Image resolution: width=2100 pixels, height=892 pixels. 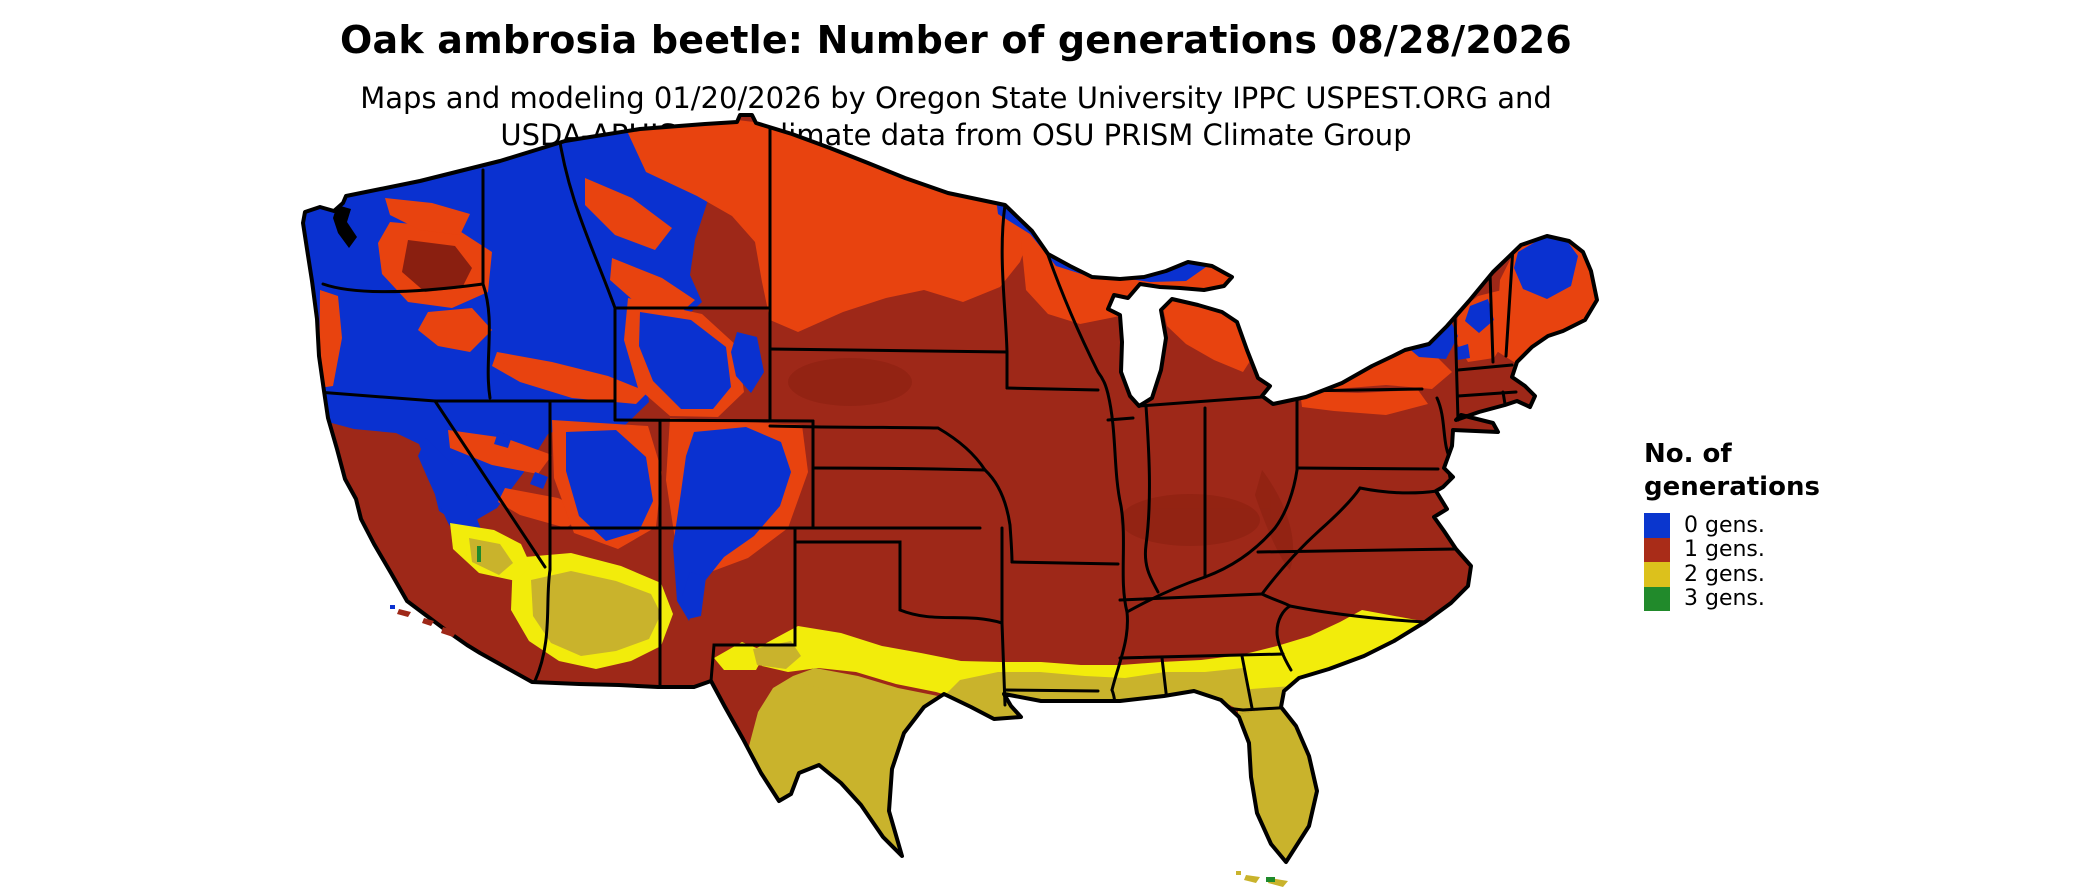 I want to click on legend-swatch-0gens, so click(x=1657, y=525).